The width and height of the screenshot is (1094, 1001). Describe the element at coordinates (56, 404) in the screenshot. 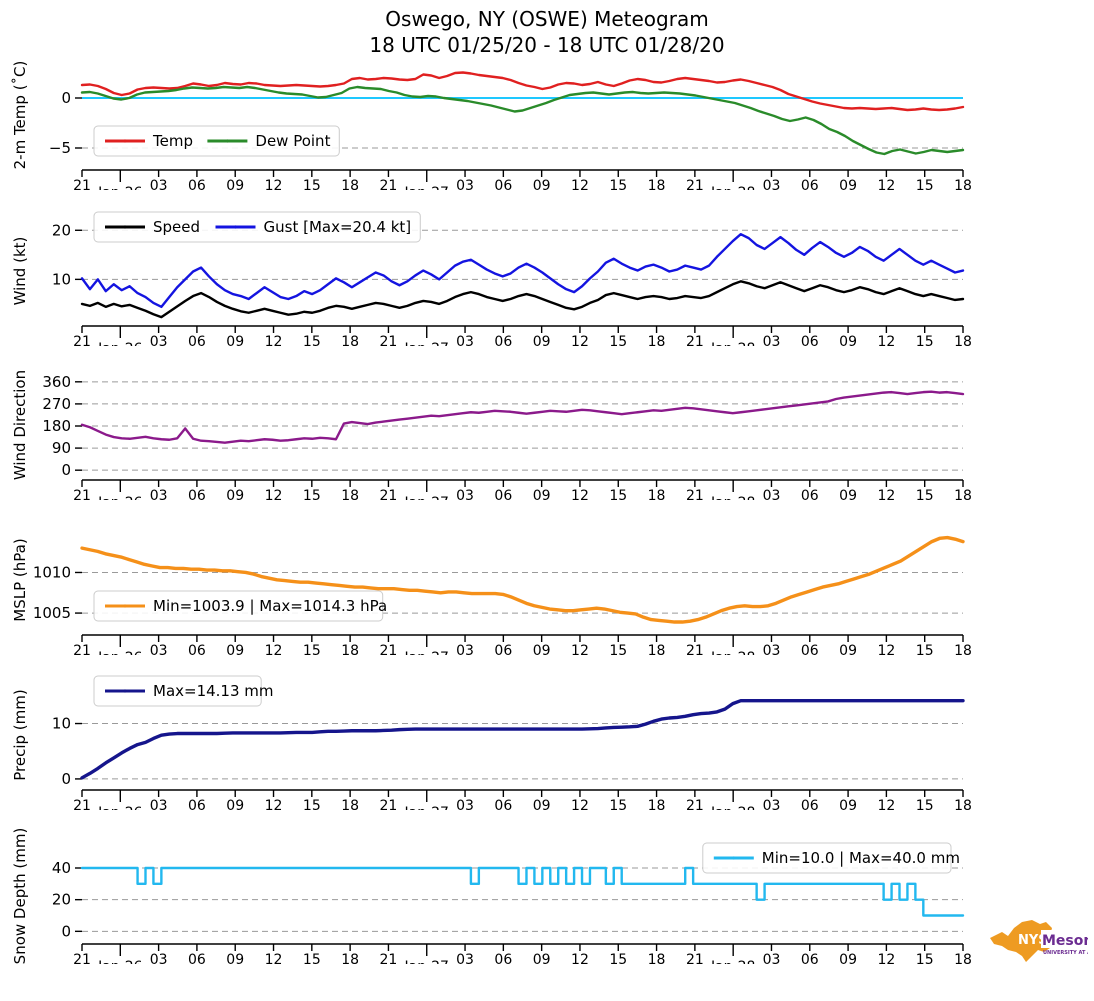

I see `y-tick-label: 270` at that location.